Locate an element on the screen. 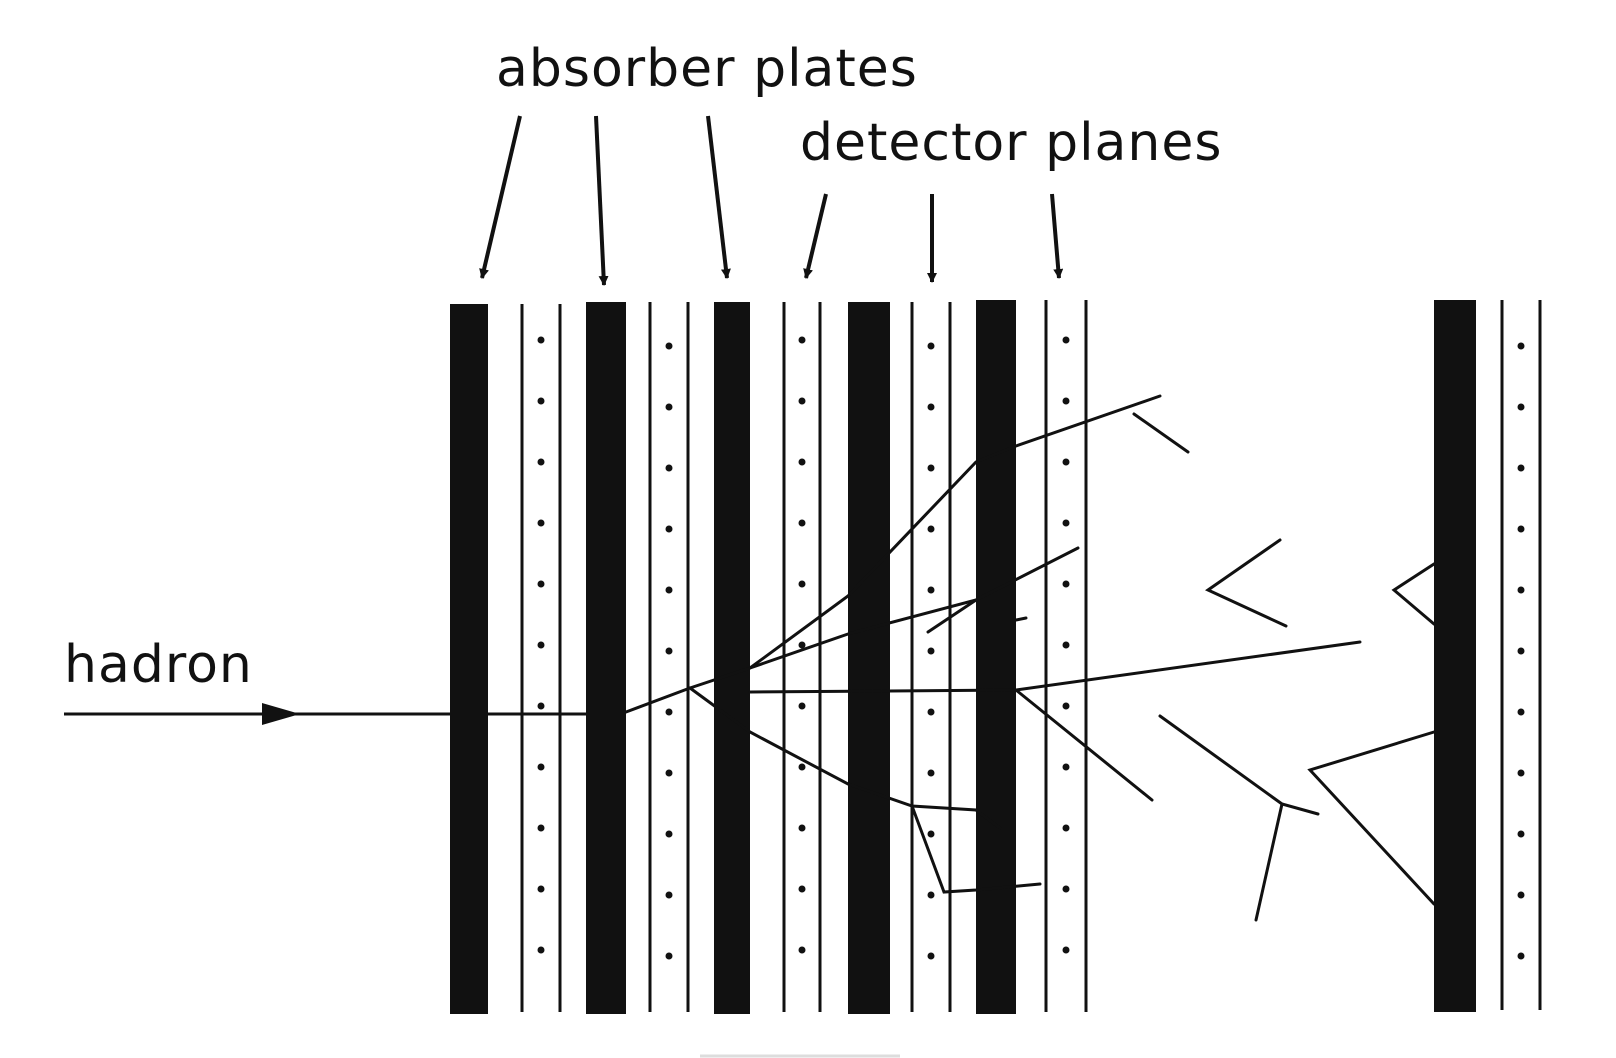  hadron-label: hadron is located at coordinates (158, 665).